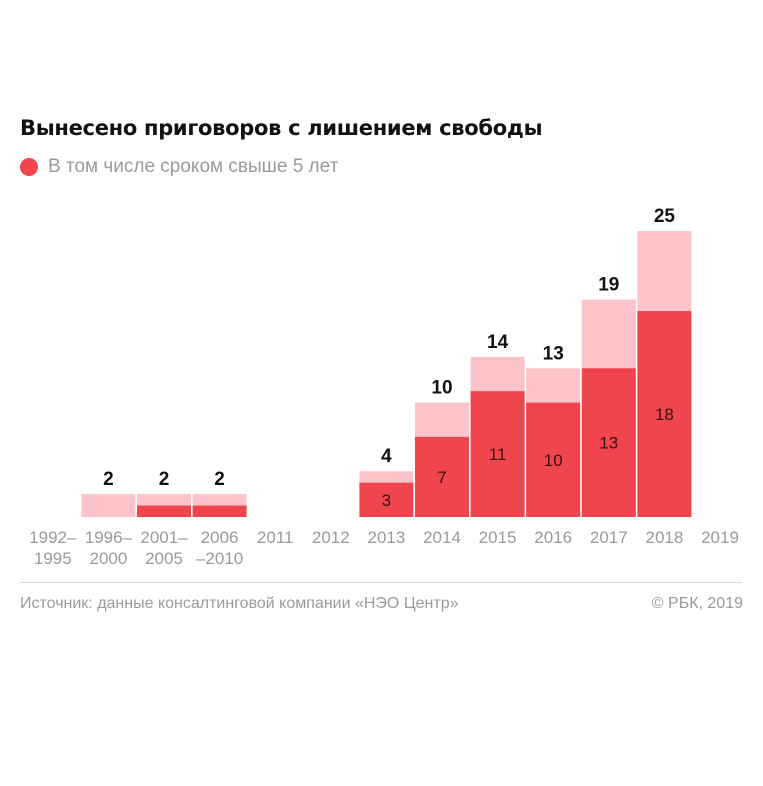 This screenshot has width=763, height=786. What do you see at coordinates (108, 505) in the screenshot?
I see `bar-total` at bounding box center [108, 505].